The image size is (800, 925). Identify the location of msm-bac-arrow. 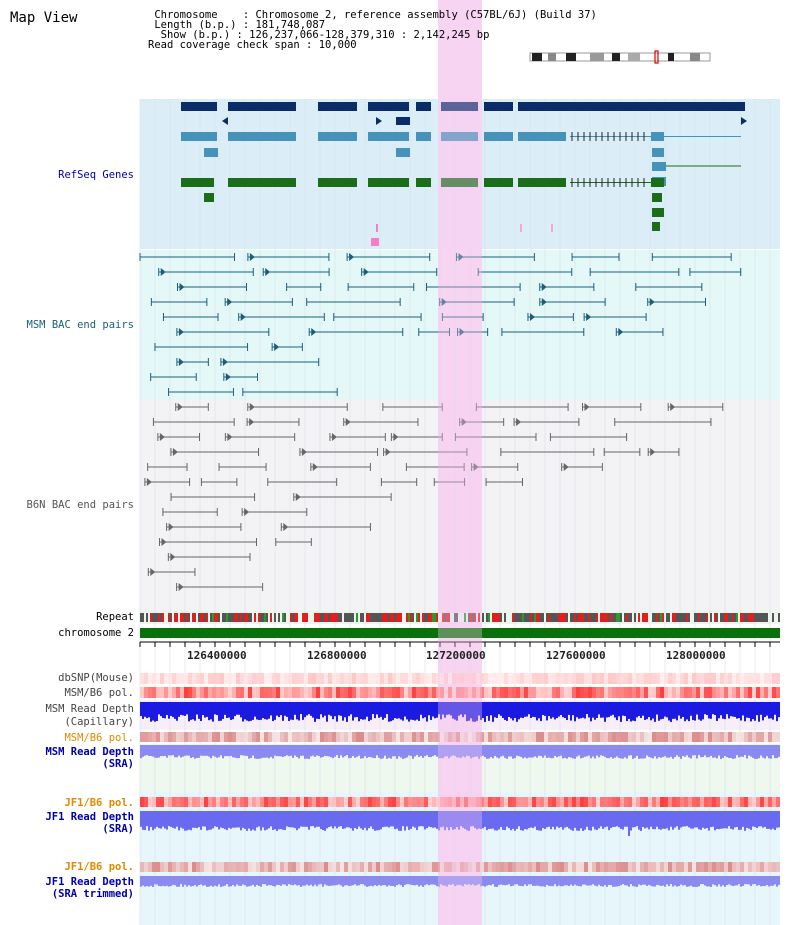
(352, 257).